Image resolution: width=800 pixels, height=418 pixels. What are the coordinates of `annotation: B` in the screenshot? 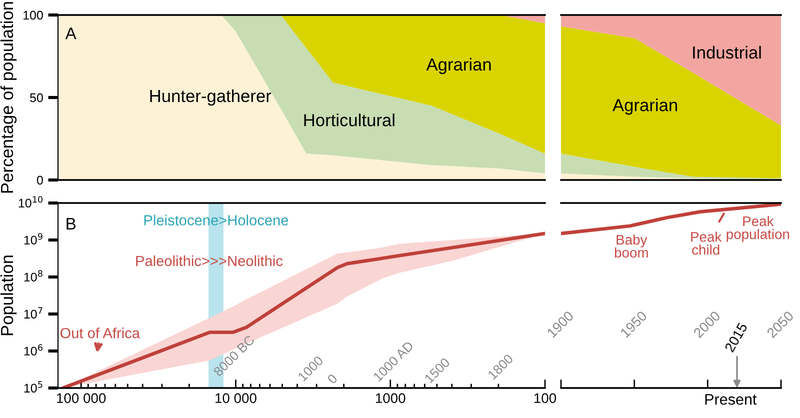 It's located at (71, 224).